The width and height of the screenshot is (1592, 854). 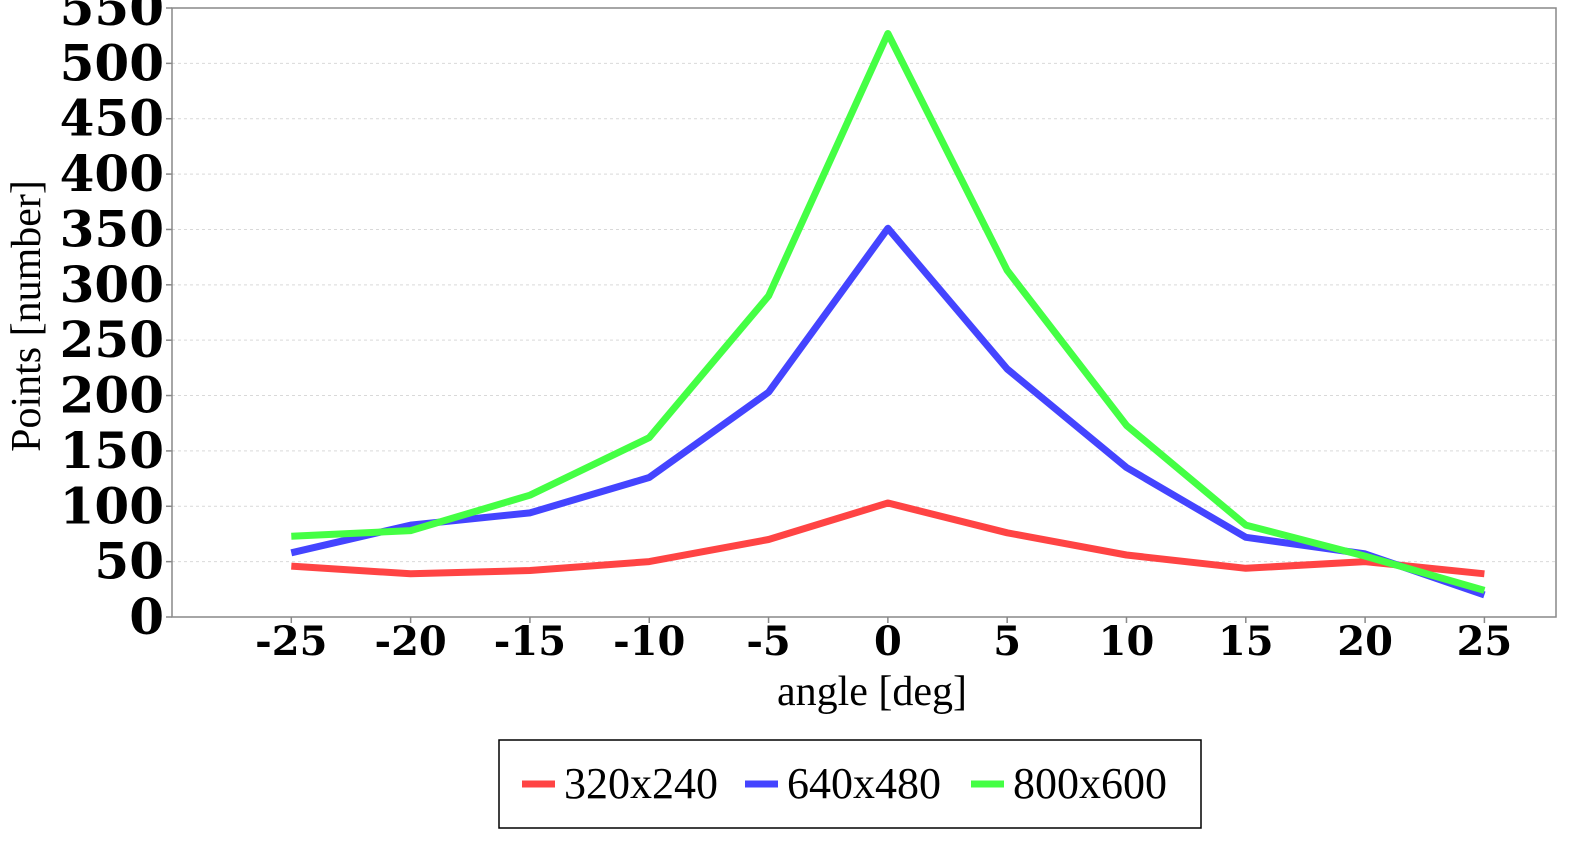 I want to click on x-tick-label: 0, so click(x=888, y=641).